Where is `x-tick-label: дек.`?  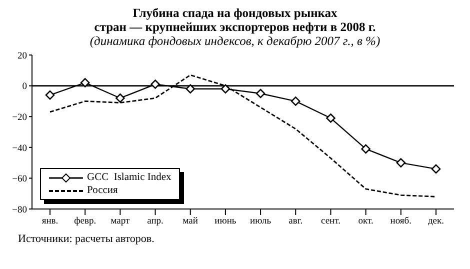
x-tick-label: дек. is located at coordinates (436, 221).